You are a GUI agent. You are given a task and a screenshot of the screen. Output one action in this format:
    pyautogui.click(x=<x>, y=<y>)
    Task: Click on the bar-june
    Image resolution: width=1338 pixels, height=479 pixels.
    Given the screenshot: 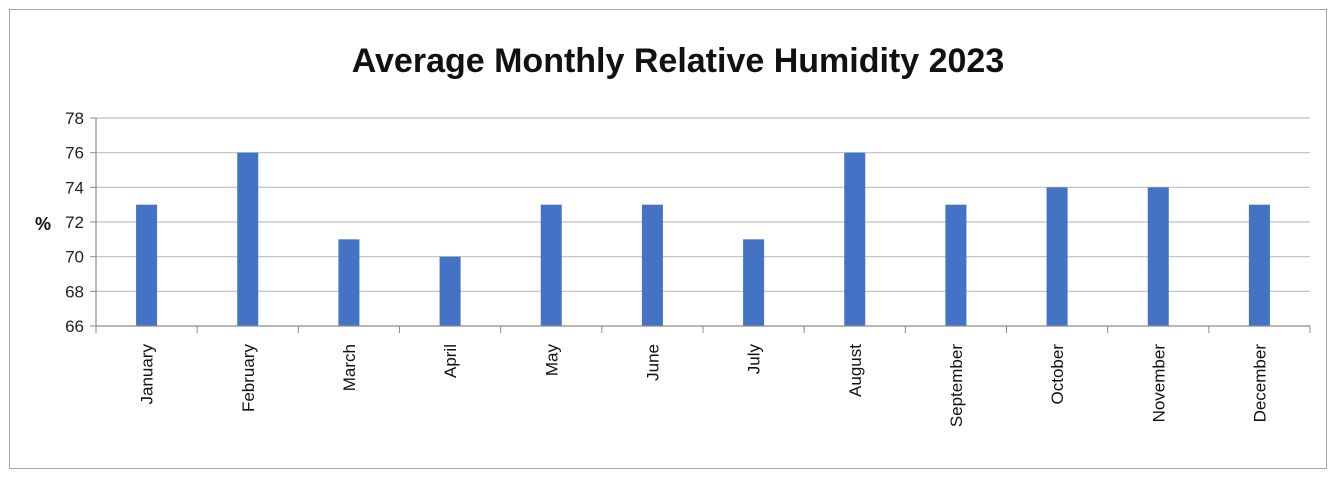 What is the action you would take?
    pyautogui.click(x=652, y=265)
    